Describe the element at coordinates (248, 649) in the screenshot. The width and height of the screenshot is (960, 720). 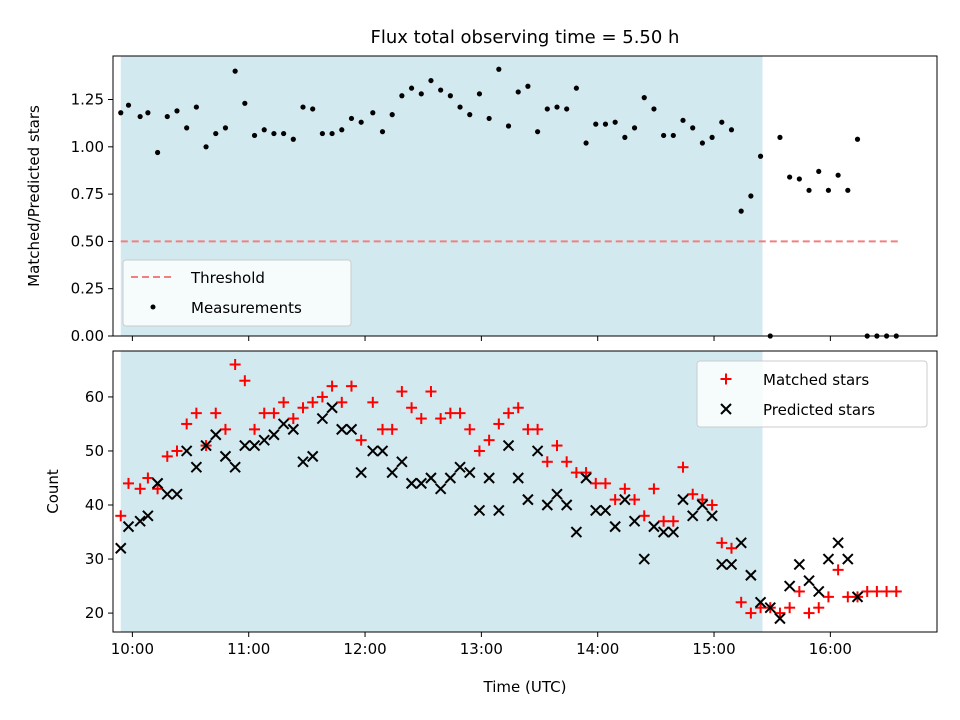
I see `x-tick-label: 11:00` at that location.